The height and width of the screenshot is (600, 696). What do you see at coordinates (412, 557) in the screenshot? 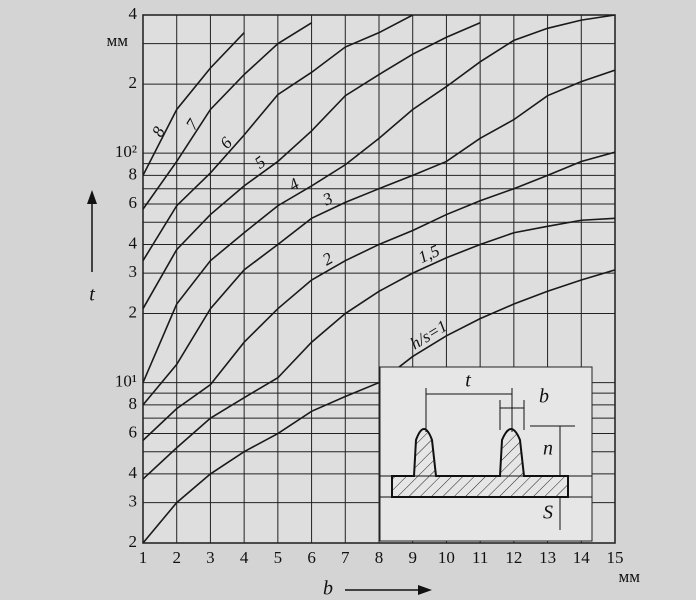
I see `x-tick-label: 9` at bounding box center [412, 557].